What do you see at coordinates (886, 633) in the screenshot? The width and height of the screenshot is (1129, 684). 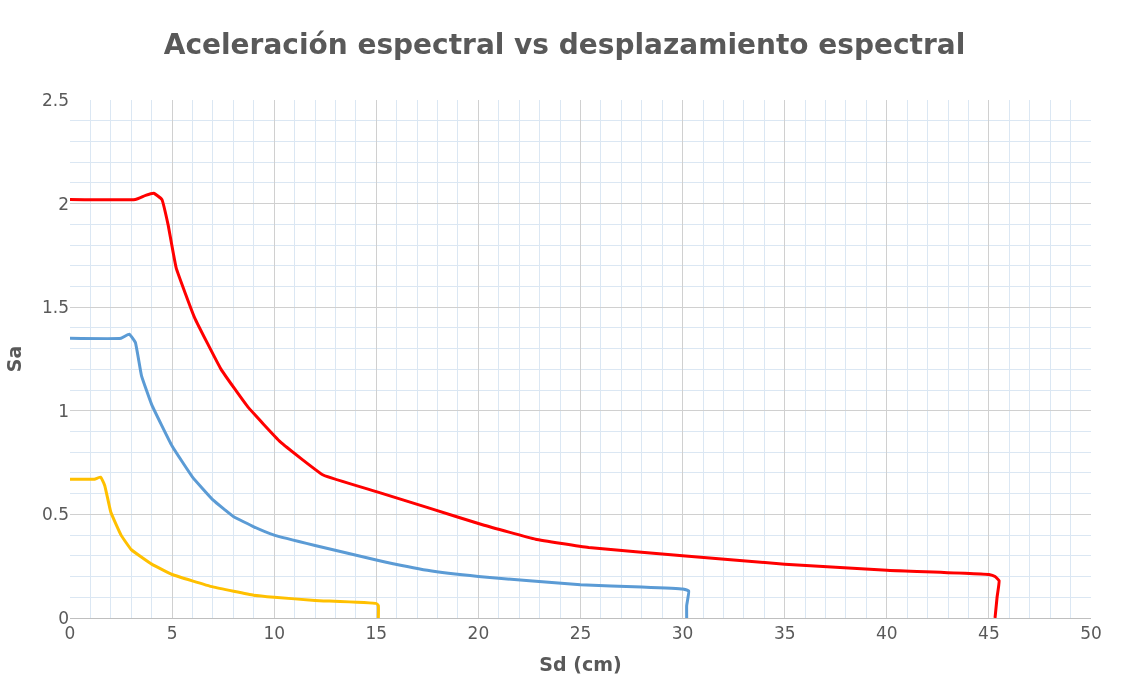 I see `x-tick-label: 40` at bounding box center [886, 633].